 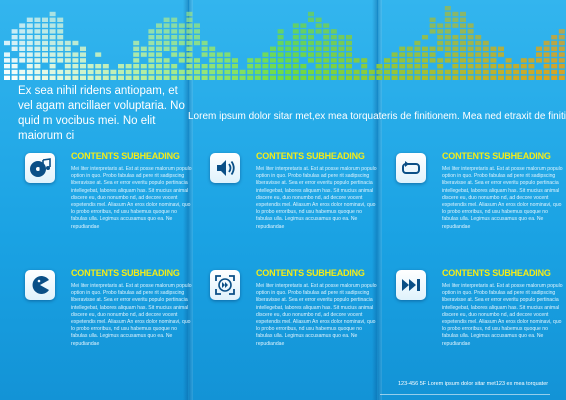 I want to click on pacman-icon, so click(x=40, y=285).